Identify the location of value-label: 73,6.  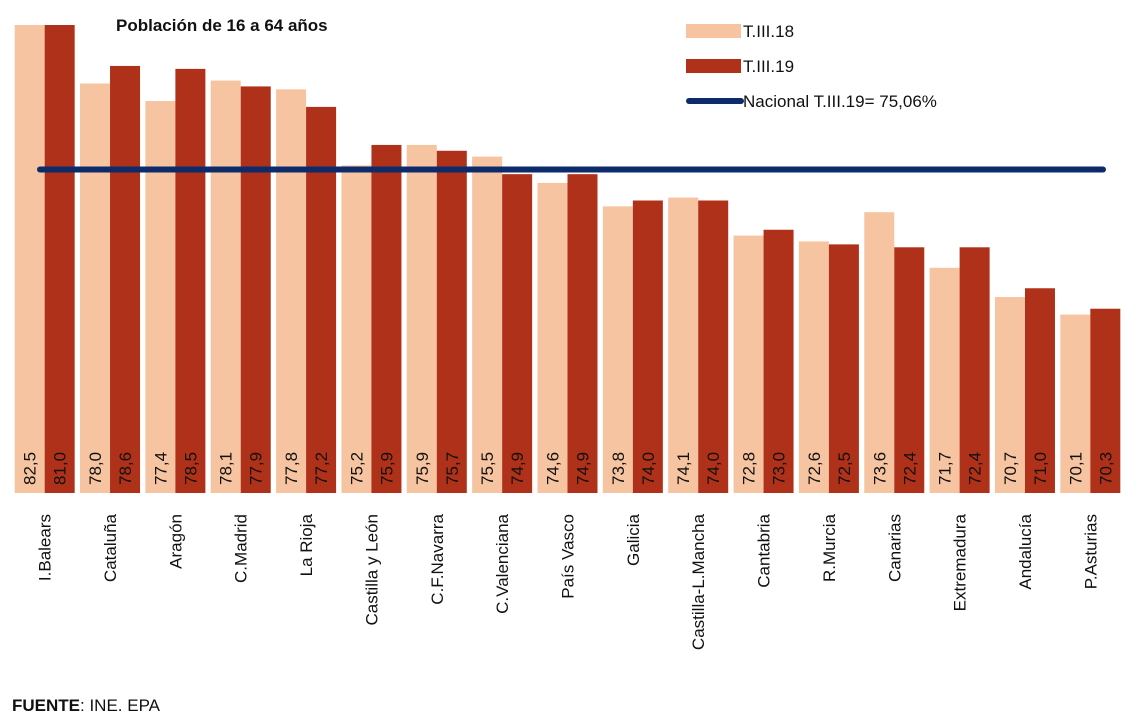
(879, 468).